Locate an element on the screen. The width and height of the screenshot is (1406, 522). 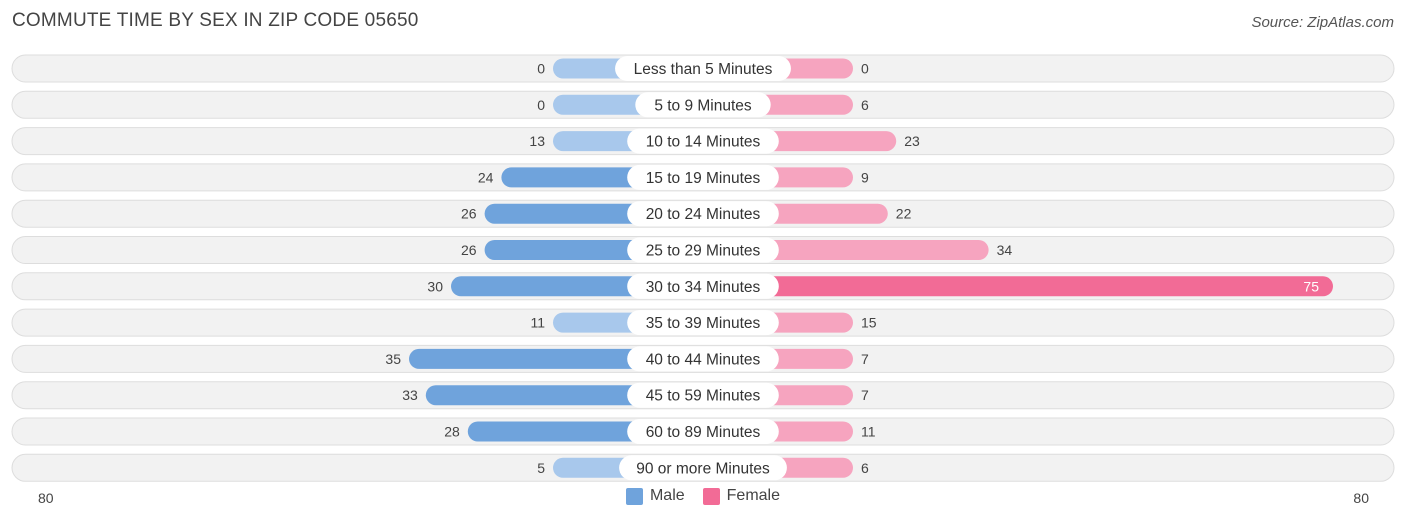
value-label-female: 23 is located at coordinates (912, 141).